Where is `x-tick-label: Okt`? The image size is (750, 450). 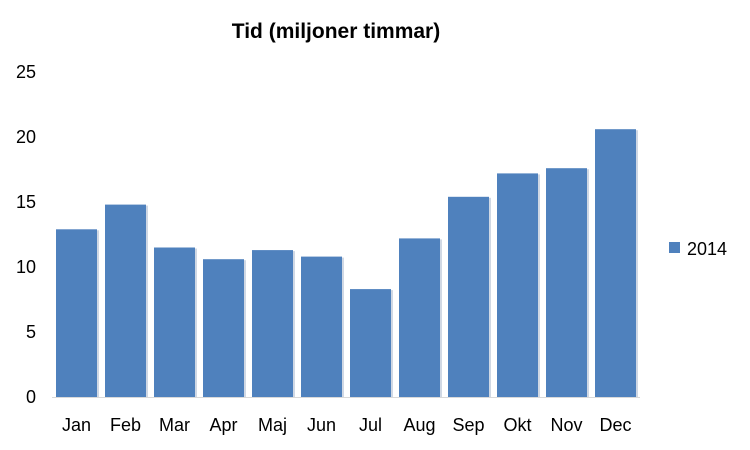
x-tick-label: Okt is located at coordinates (517, 425).